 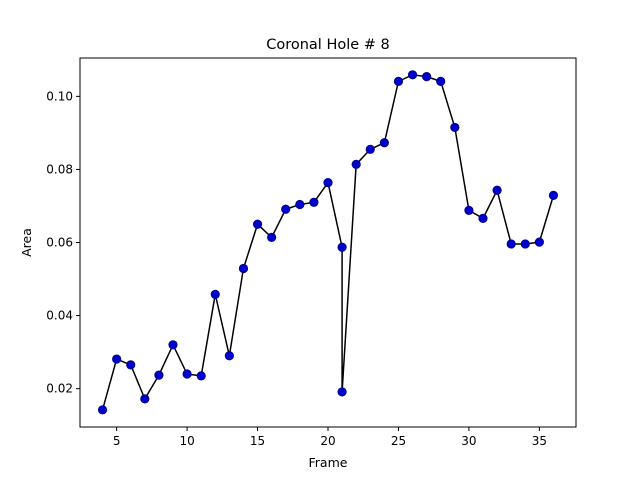 What do you see at coordinates (328, 462) in the screenshot?
I see `x-axis-label: Frame` at bounding box center [328, 462].